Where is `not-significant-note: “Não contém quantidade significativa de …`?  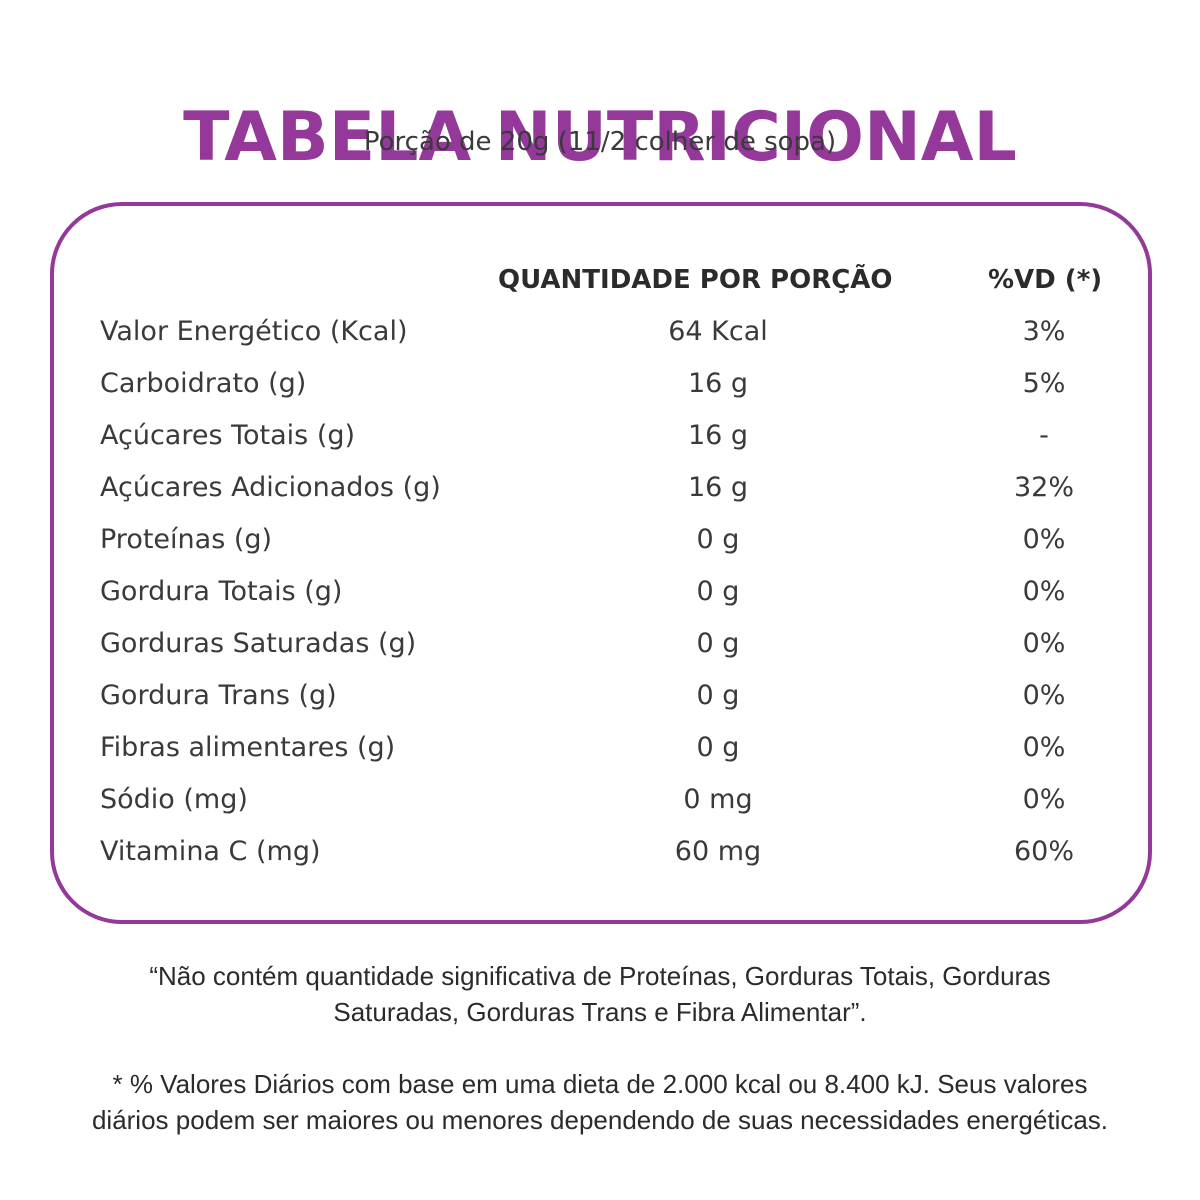 not-significant-note: “Não contém quantidade significativa de … is located at coordinates (600, 994).